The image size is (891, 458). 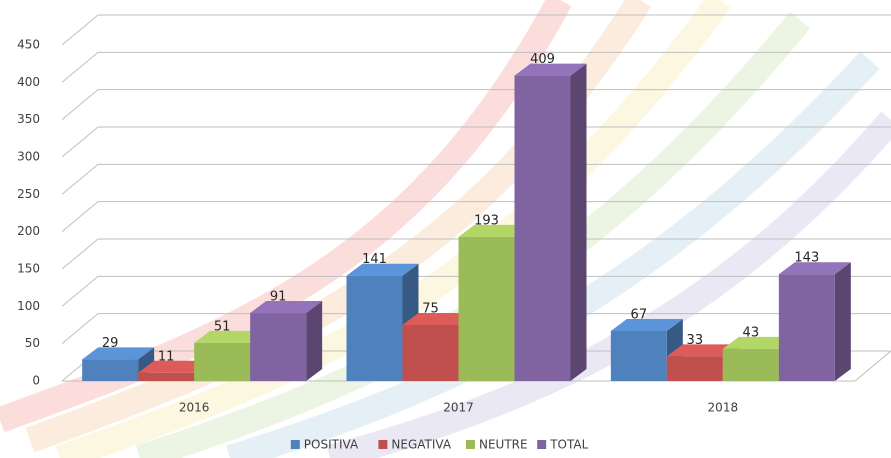 I want to click on data-label: 75, so click(x=430, y=309).